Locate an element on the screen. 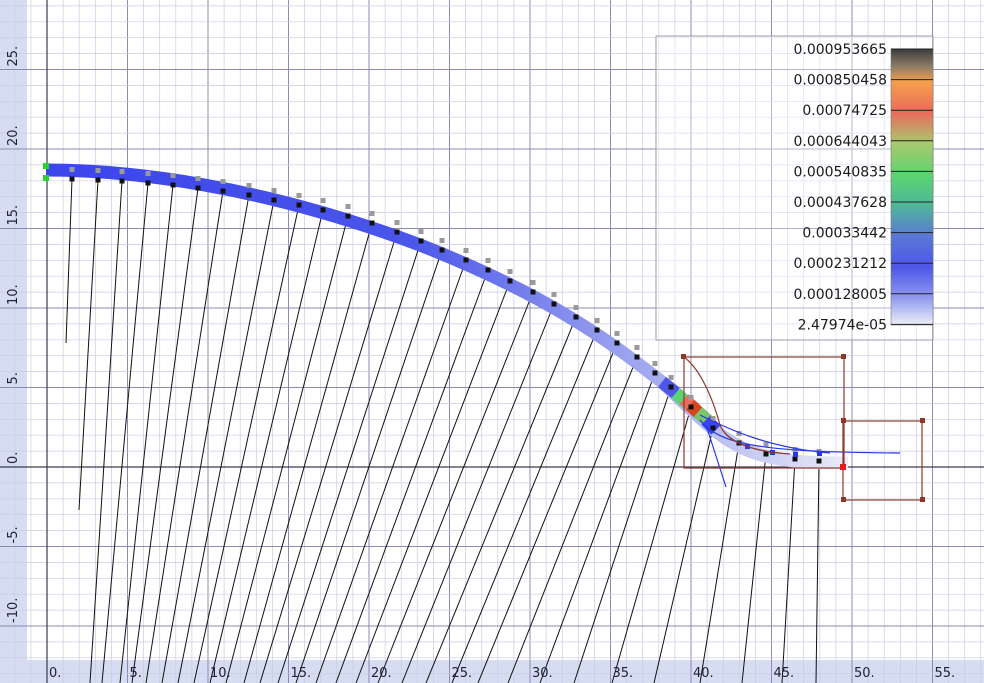 The height and width of the screenshot is (683, 984). x-tick-label: 5. is located at coordinates (136, 673).